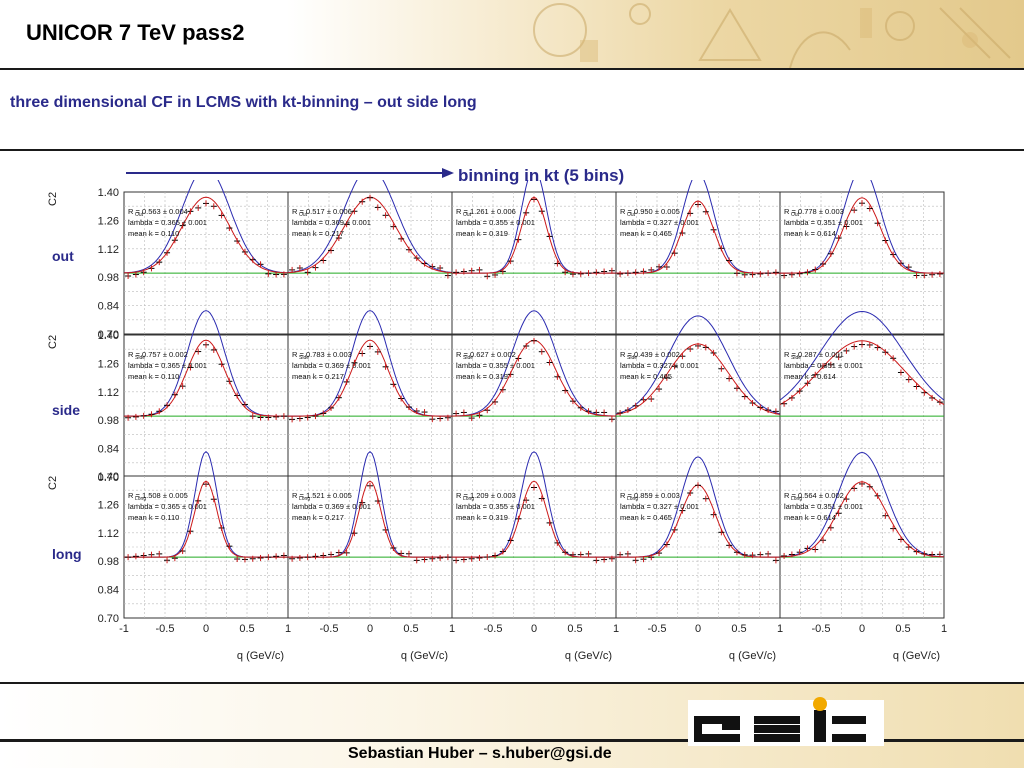 Image resolution: width=1024 pixels, height=768 pixels. Describe the element at coordinates (322, 354) in the screenshot. I see `radius-label: R = 0.783 ± 0.003` at that location.